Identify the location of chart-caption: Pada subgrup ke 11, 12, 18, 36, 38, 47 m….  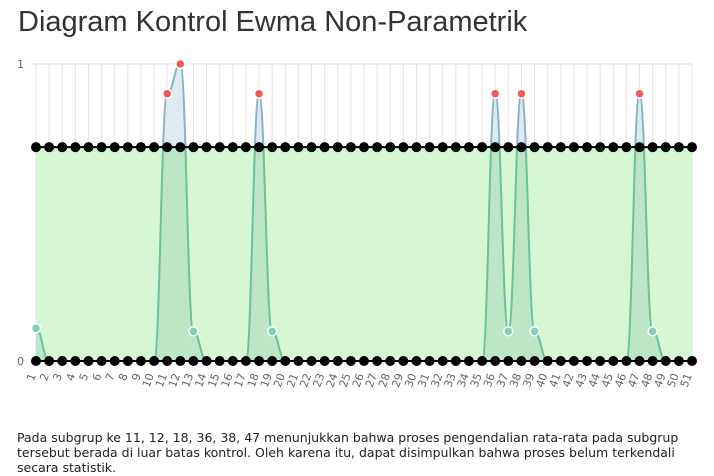
(348, 452).